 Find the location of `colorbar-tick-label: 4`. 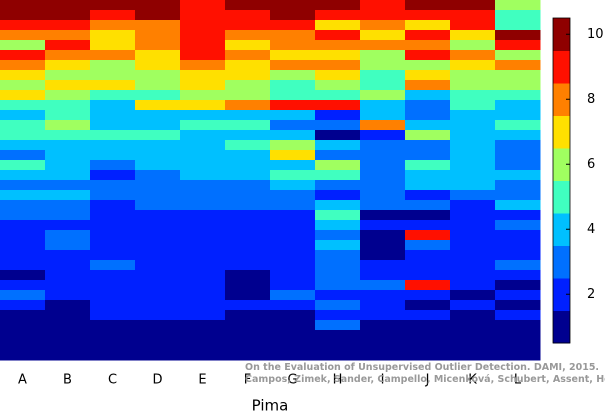

colorbar-tick-label: 4 is located at coordinates (591, 229).